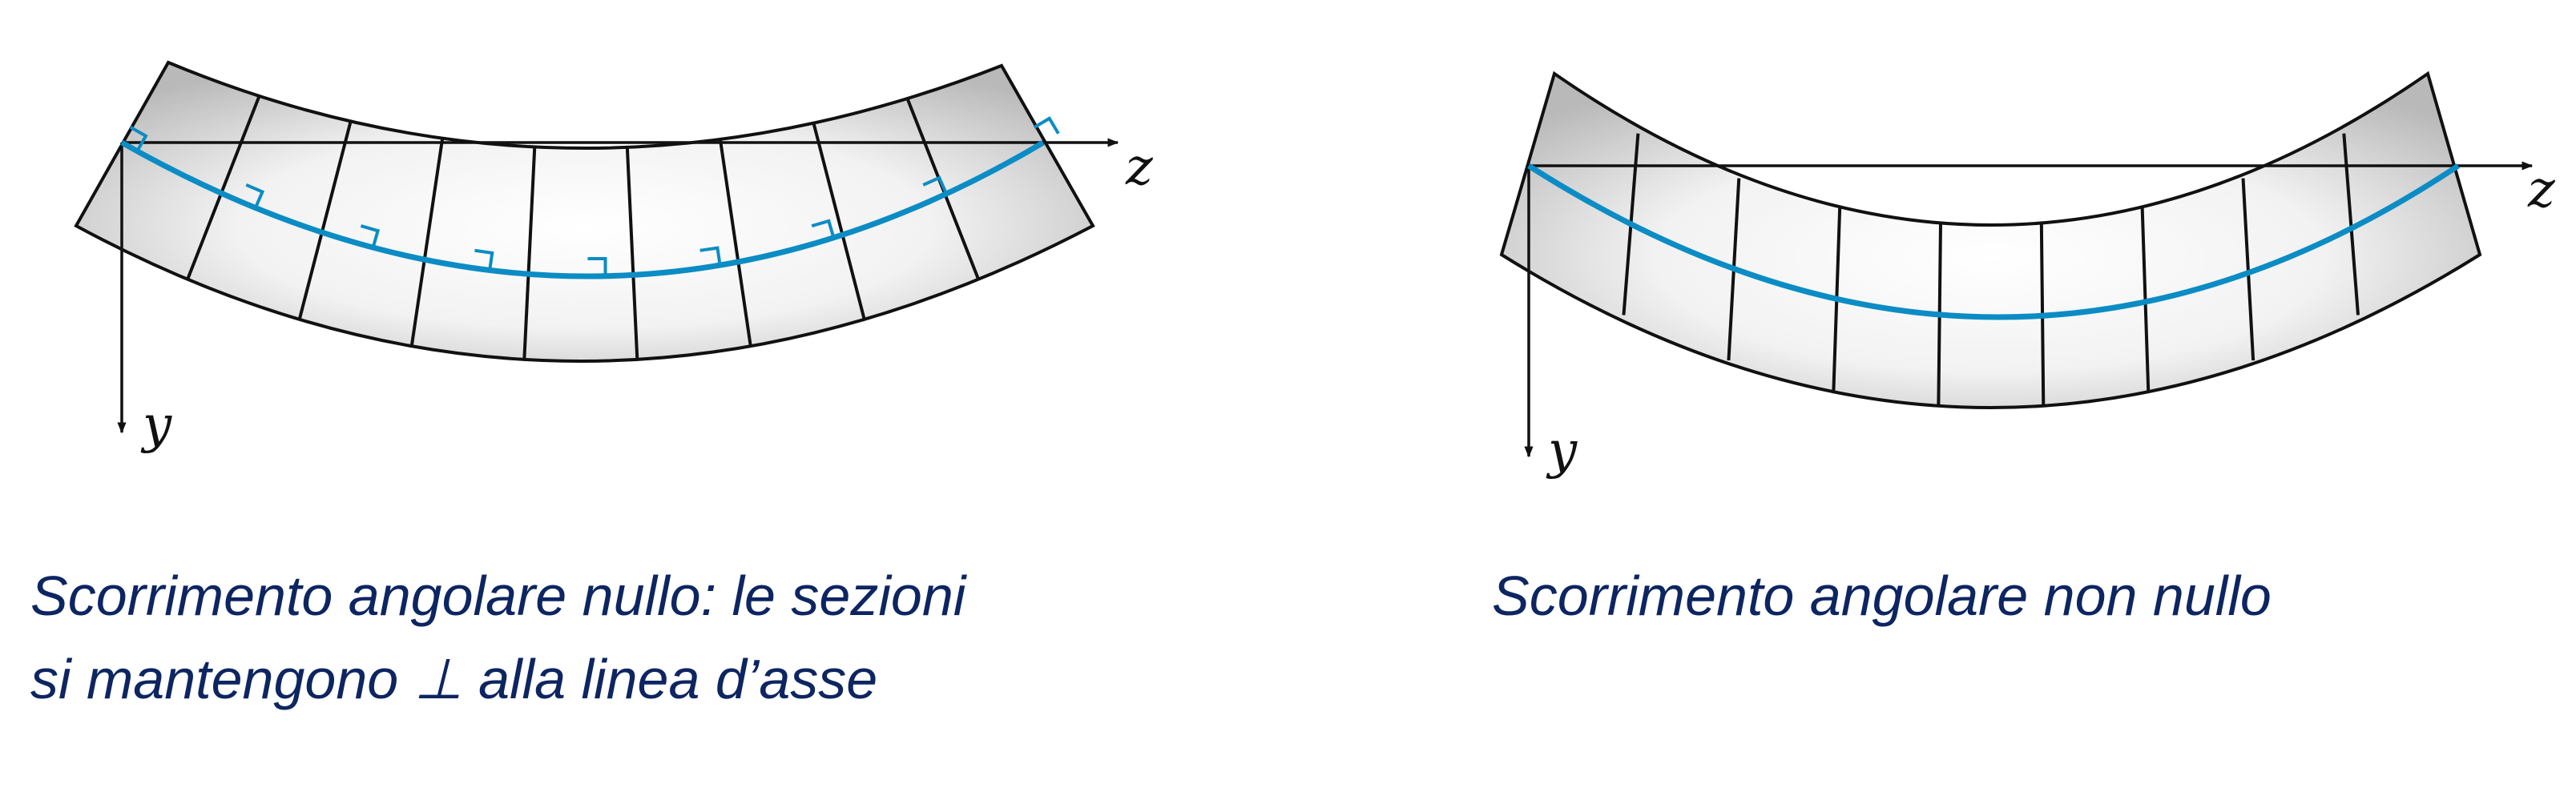 This screenshot has height=800, width=2576. Describe the element at coordinates (454, 679) in the screenshot. I see `caption-line: si mantengono ⊥ alla linea d’asse` at that location.